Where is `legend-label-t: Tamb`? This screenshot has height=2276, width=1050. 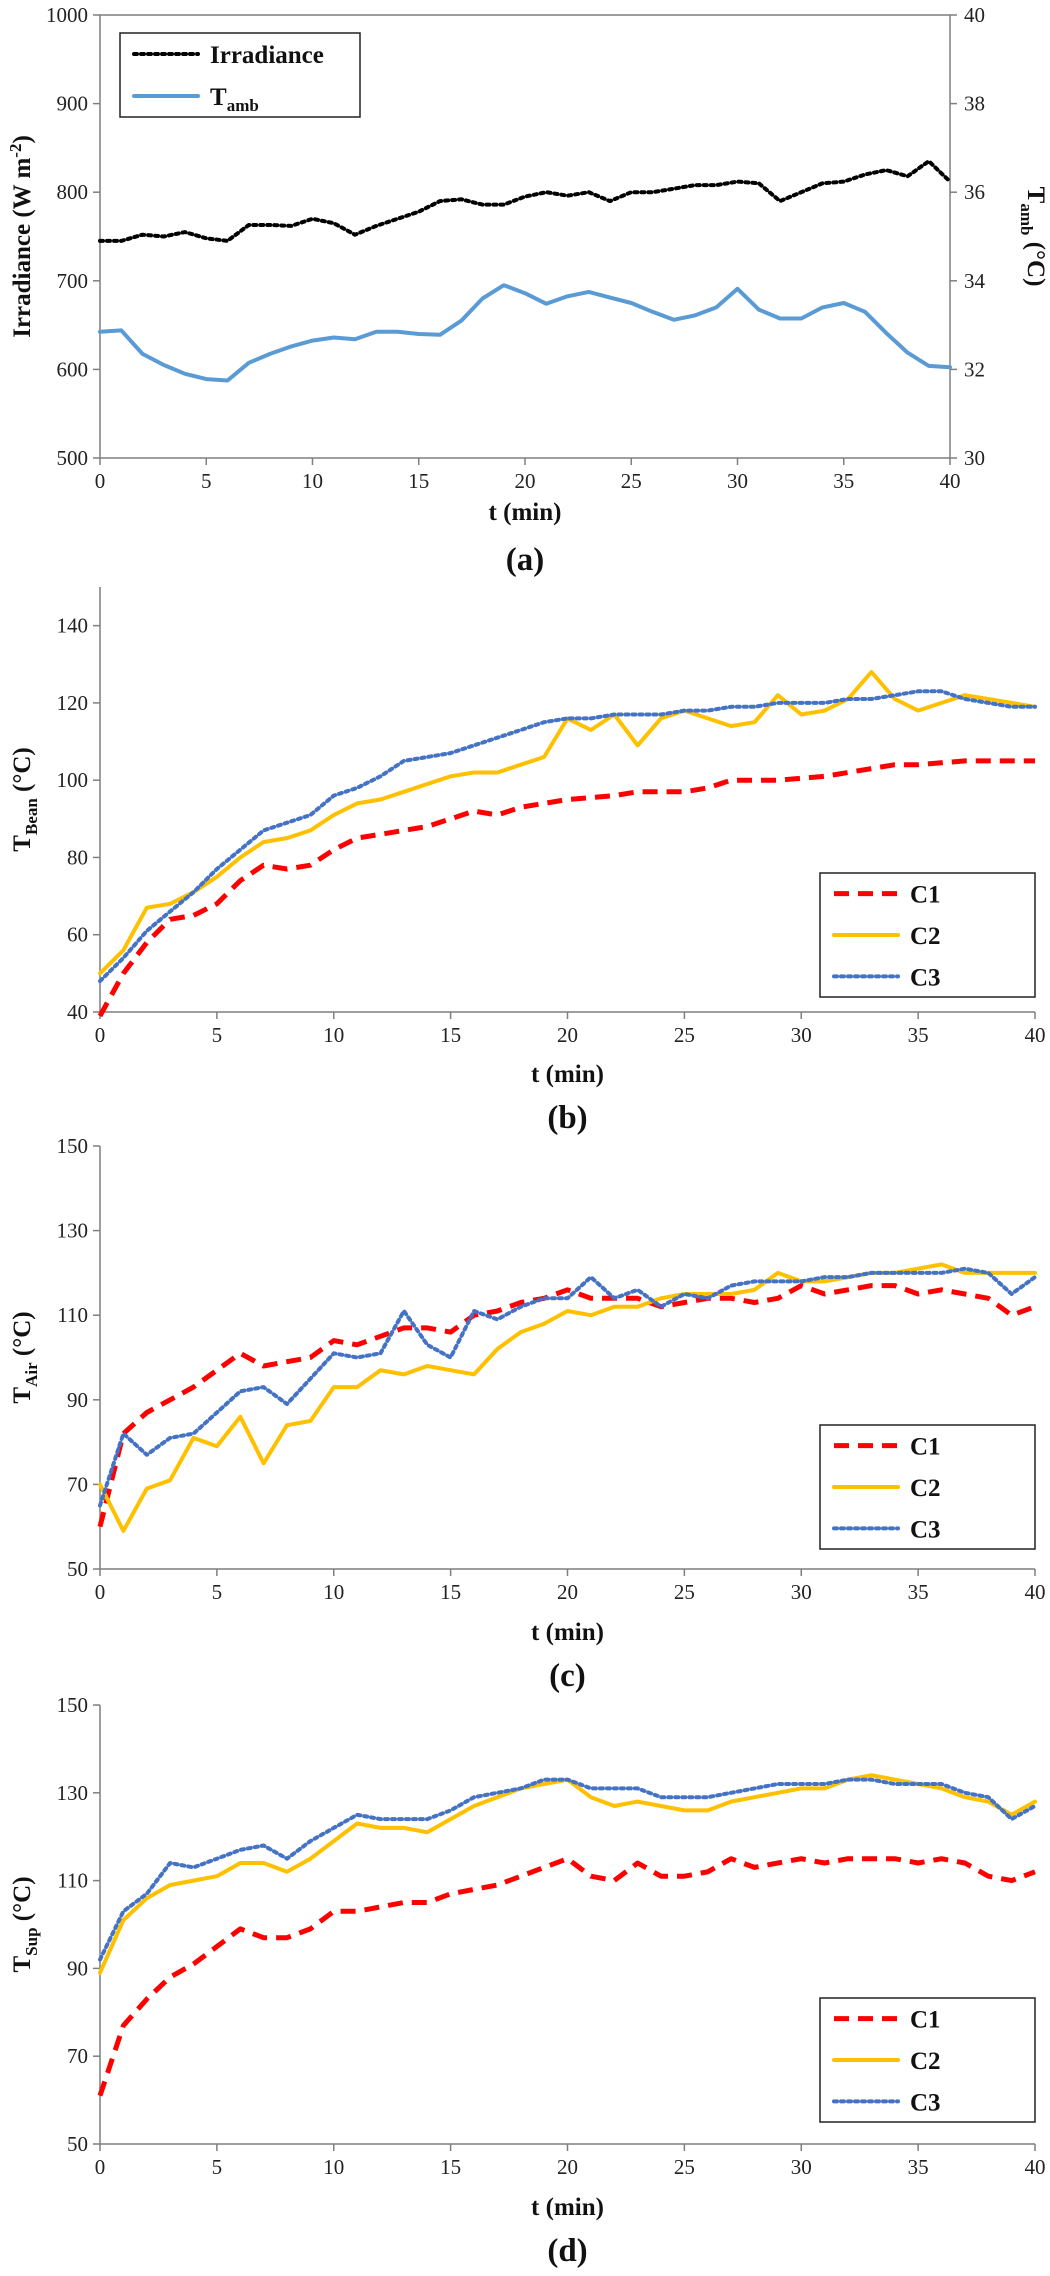 legend-label-t: Tamb is located at coordinates (234, 99).